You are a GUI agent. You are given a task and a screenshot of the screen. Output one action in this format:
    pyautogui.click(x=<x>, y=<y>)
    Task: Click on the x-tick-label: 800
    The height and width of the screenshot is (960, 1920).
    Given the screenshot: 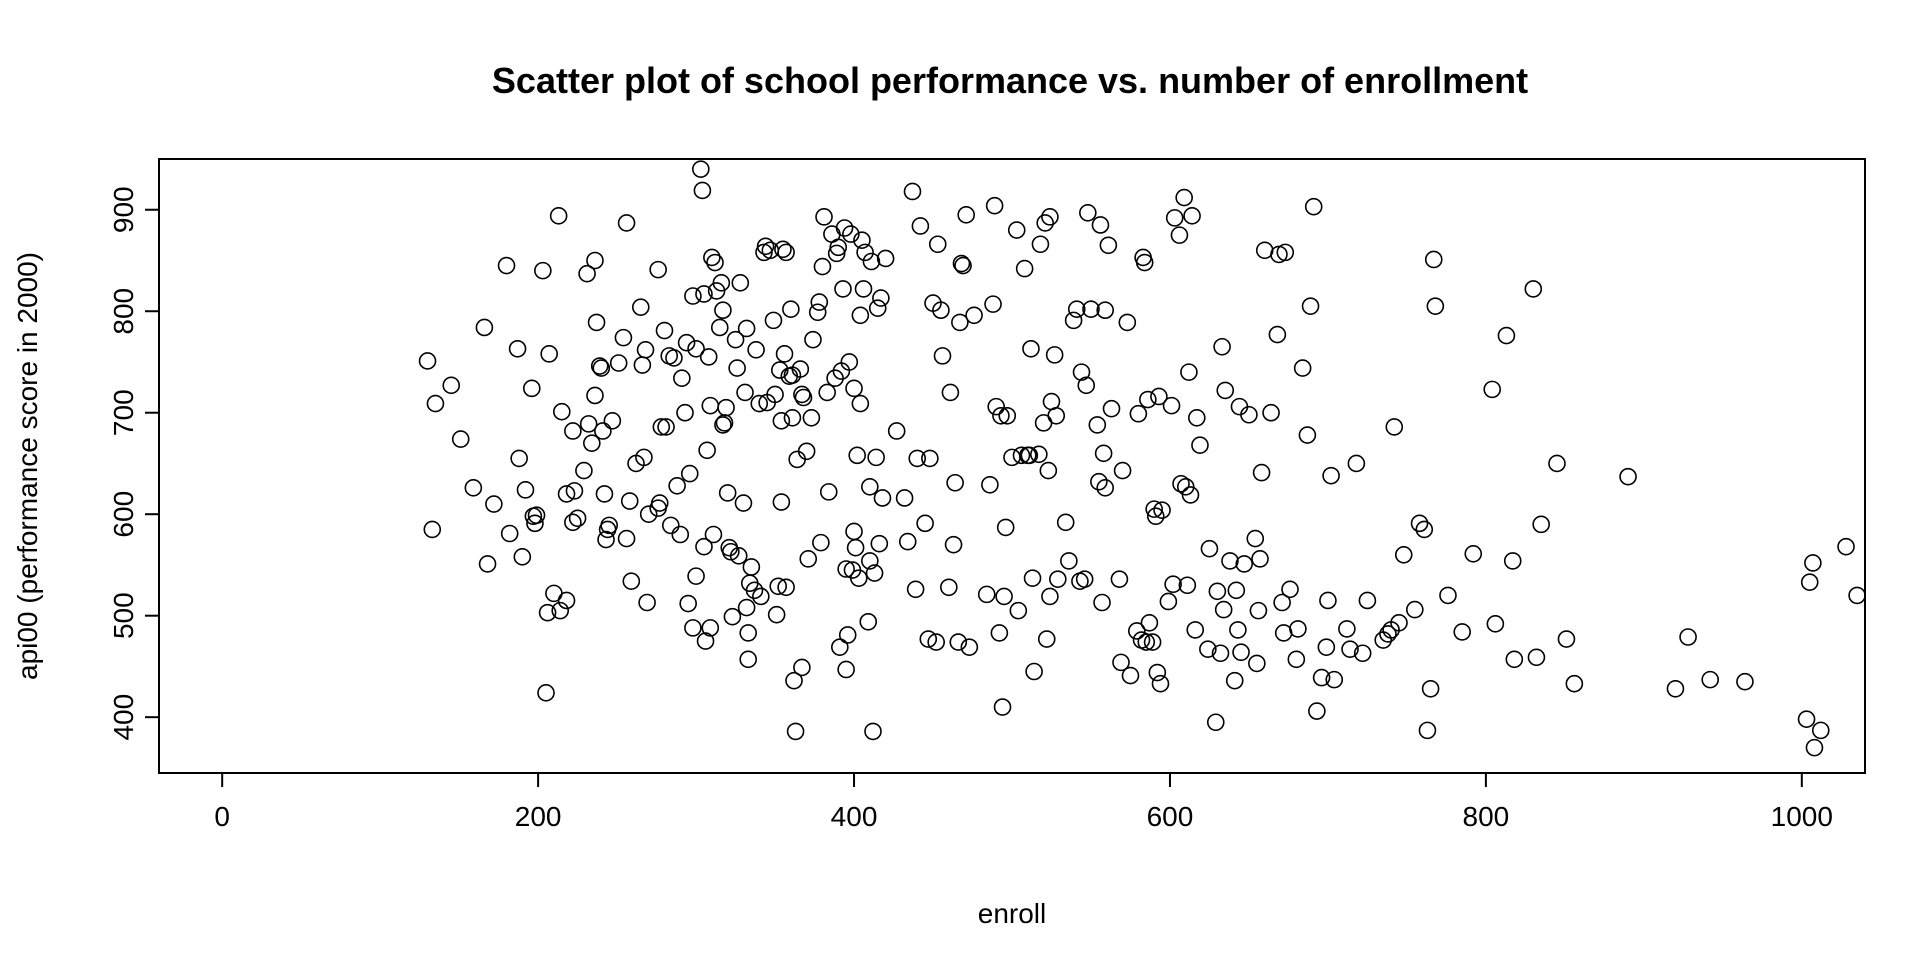 What is the action you would take?
    pyautogui.click(x=1486, y=816)
    